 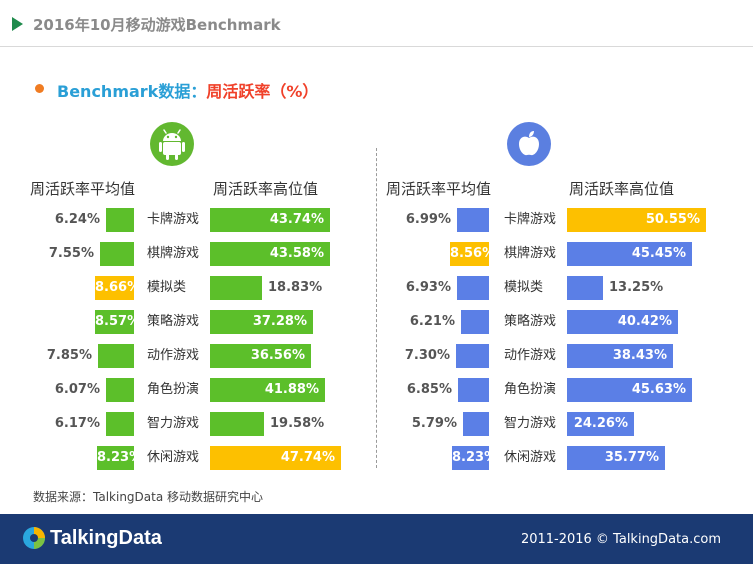 I want to click on subtitle-part1: Benchmark数据：, so click(x=132, y=91).